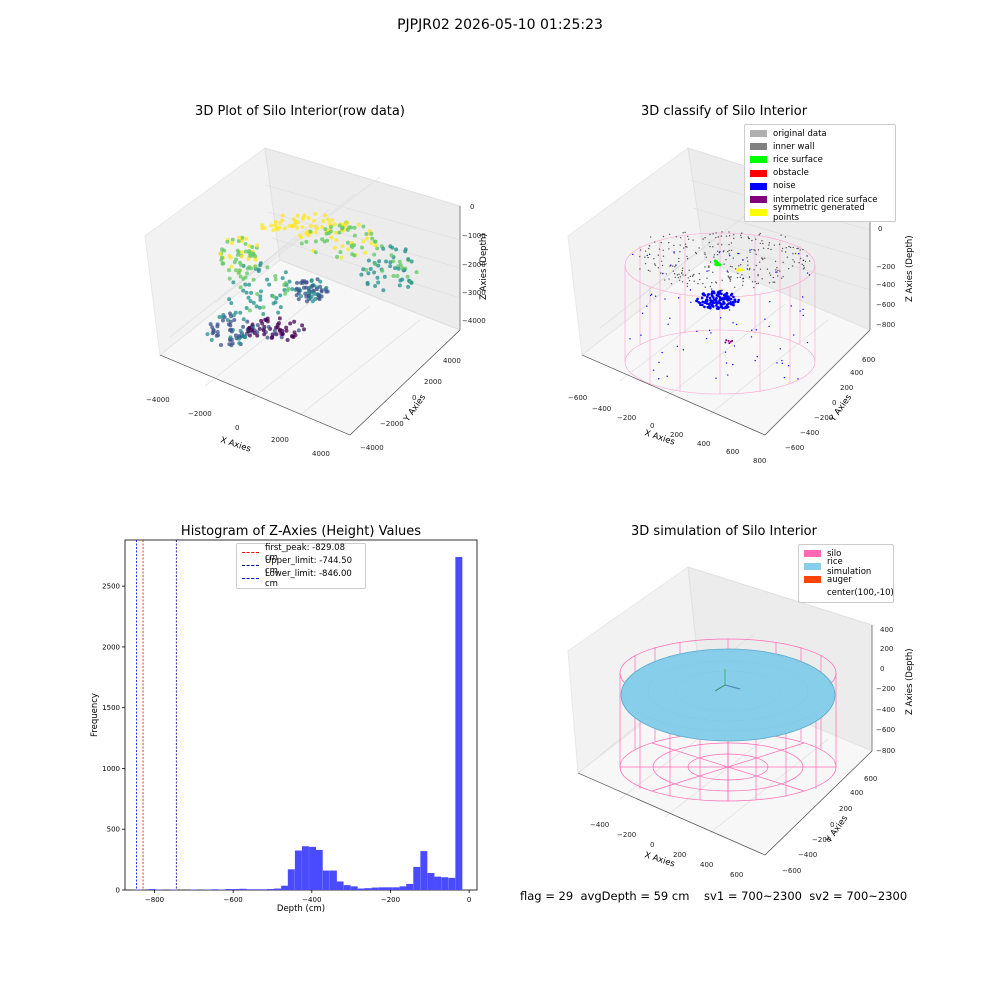  Describe the element at coordinates (626, 835) in the screenshot. I see `panel4-xtick: −200` at that location.